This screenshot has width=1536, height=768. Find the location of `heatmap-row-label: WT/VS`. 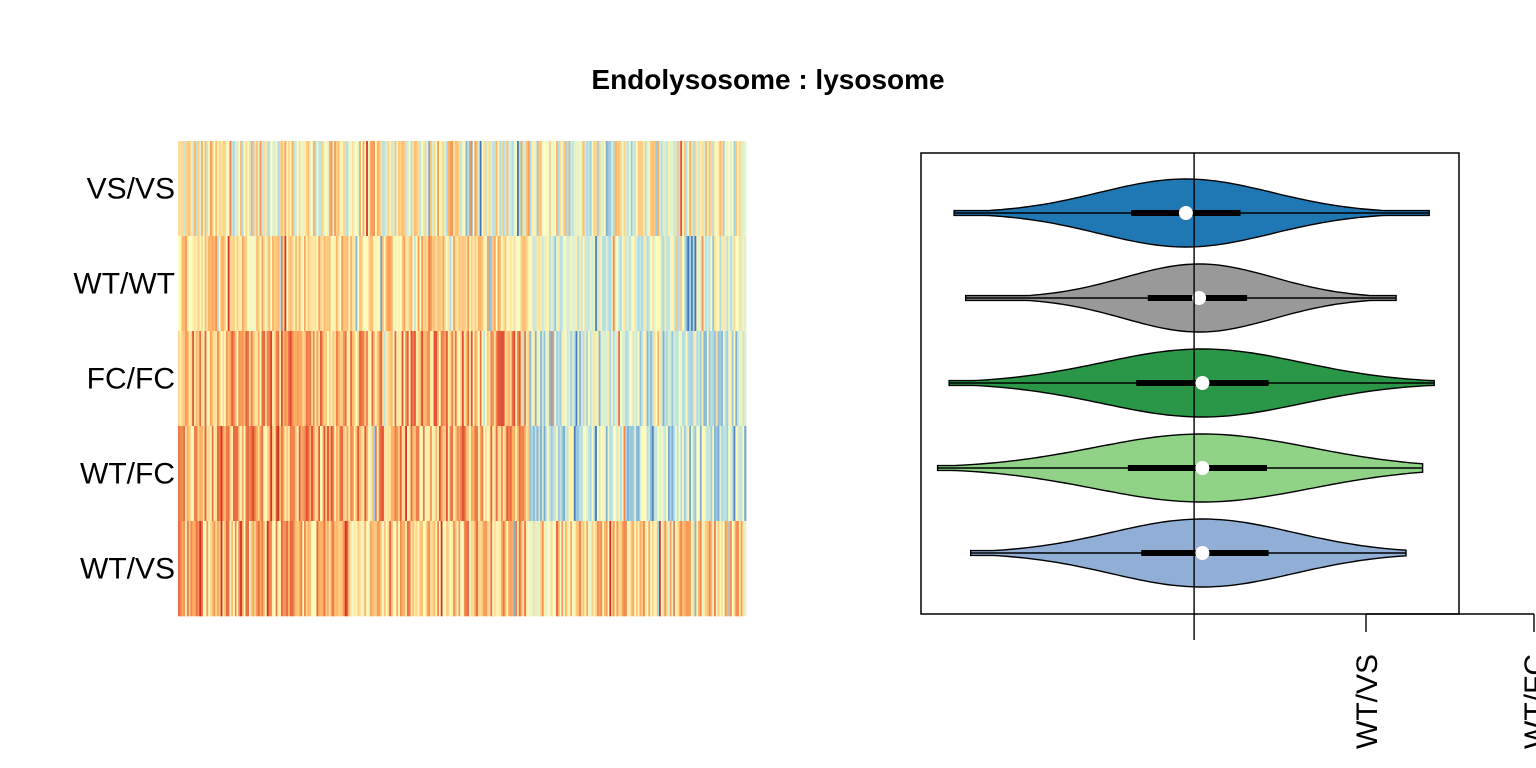

heatmap-row-label: WT/VS is located at coordinates (127, 569).